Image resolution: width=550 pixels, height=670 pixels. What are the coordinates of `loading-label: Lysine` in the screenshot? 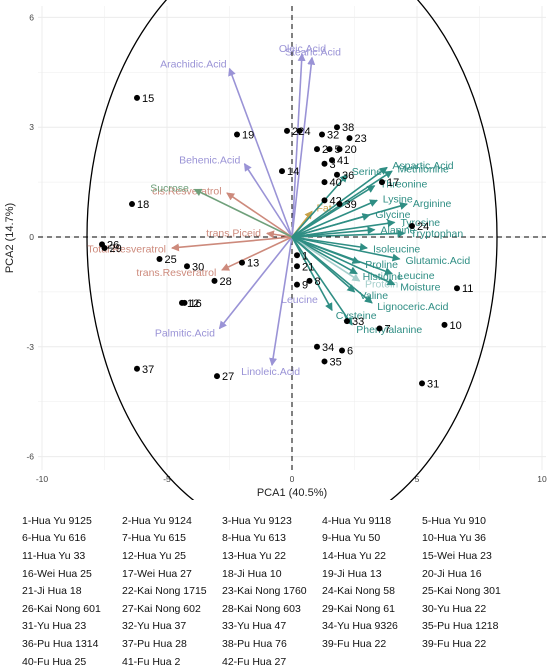 It's located at (398, 200).